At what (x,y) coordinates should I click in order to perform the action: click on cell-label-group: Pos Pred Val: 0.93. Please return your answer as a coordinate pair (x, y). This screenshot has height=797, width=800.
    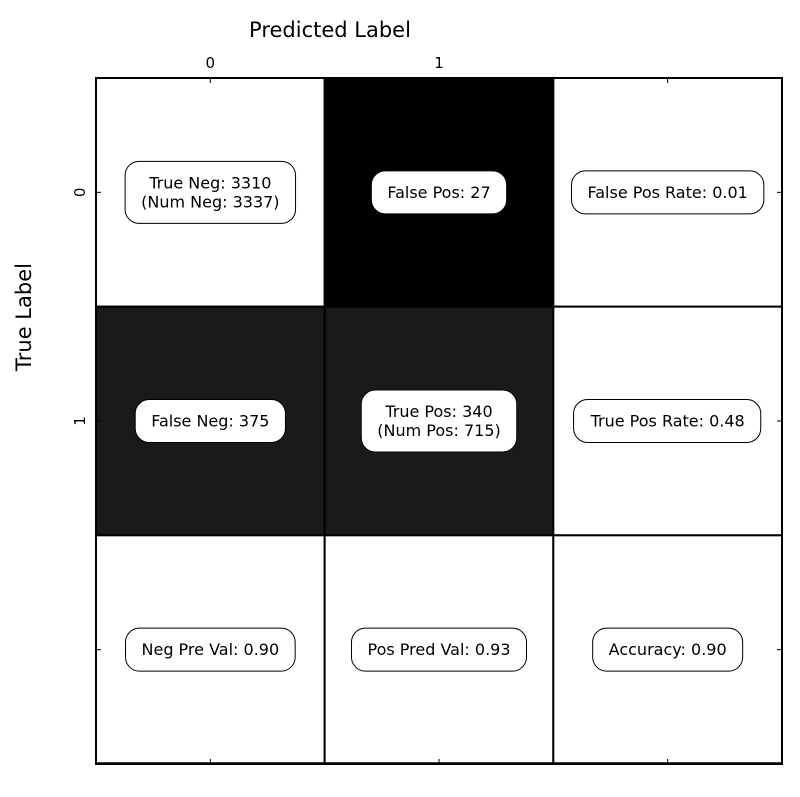
    Looking at the image, I should click on (439, 649).